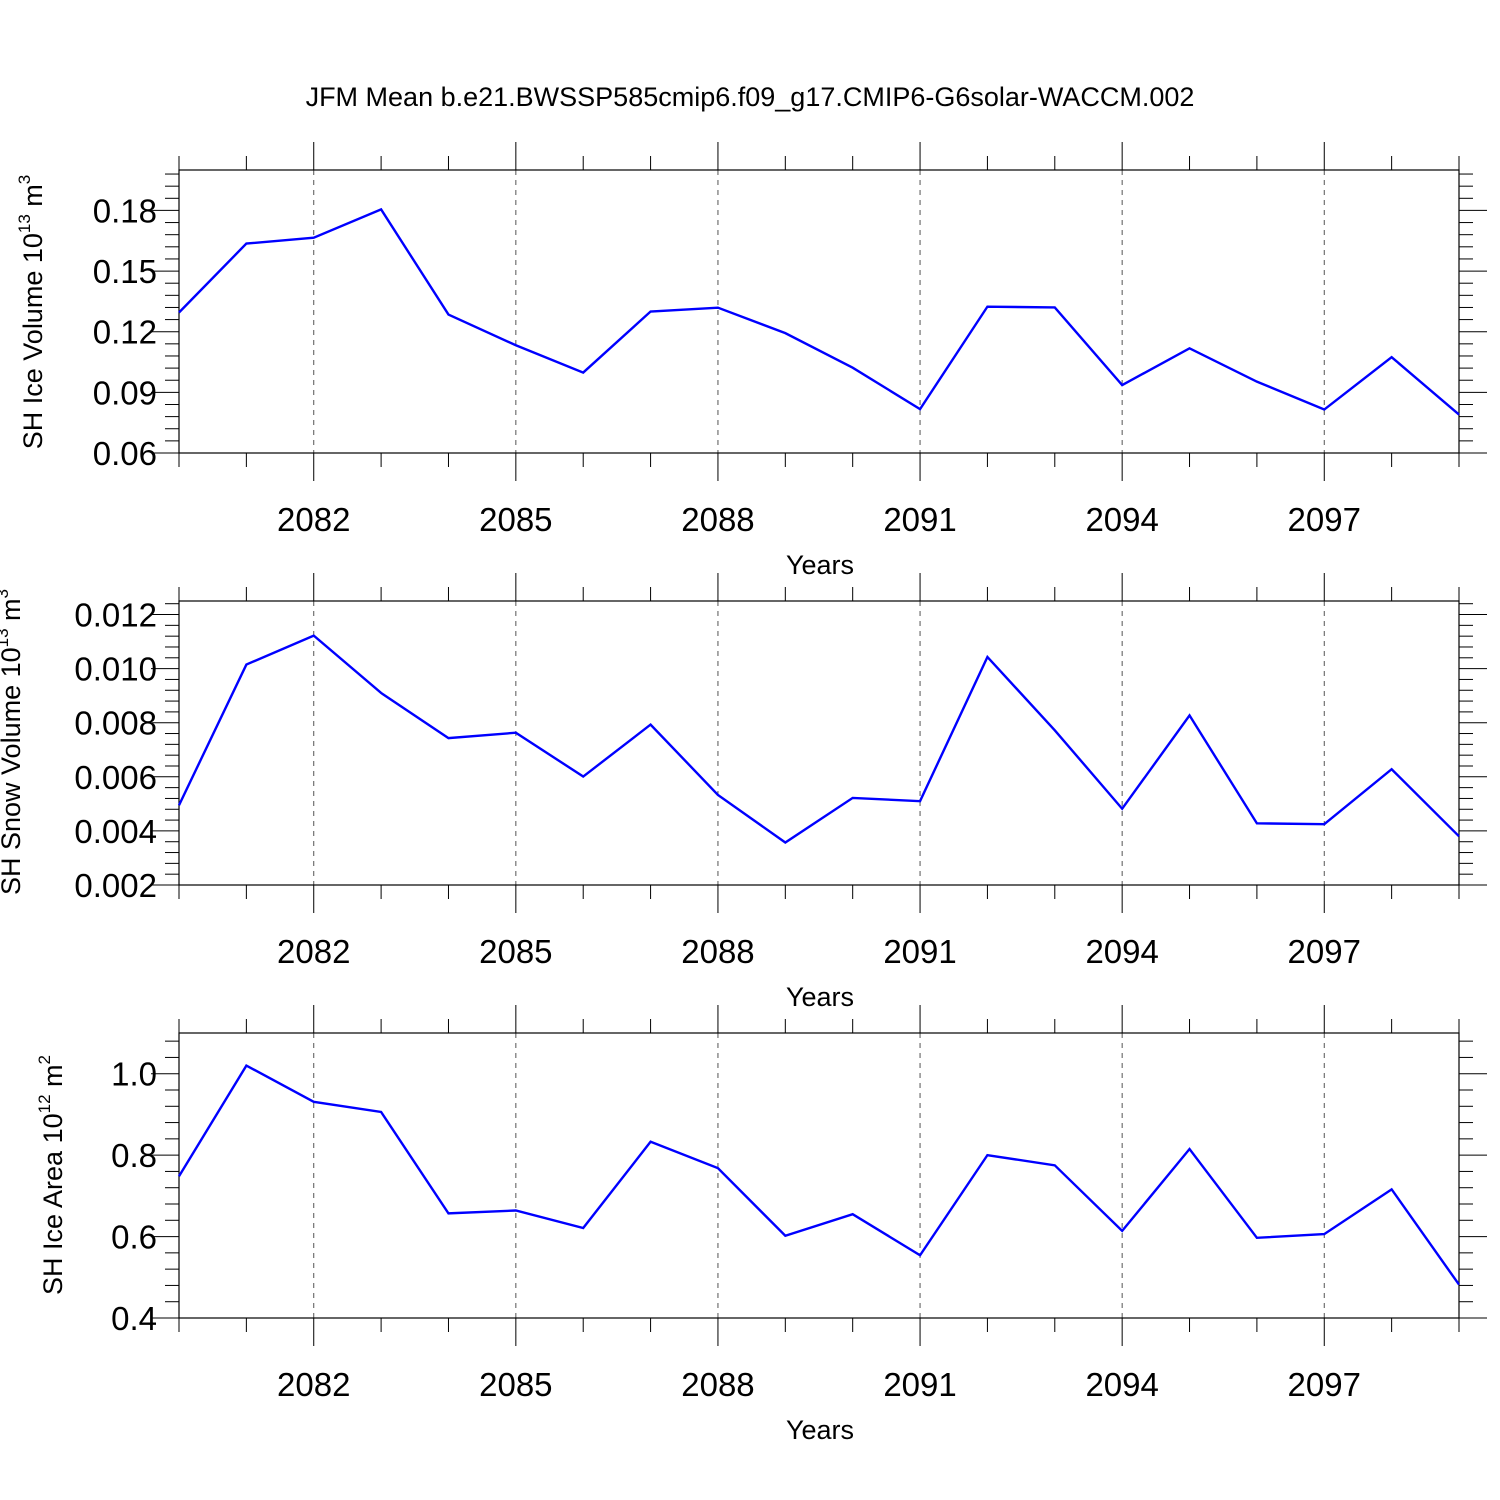 The width and height of the screenshot is (1500, 1500). I want to click on y-tick-label: 0.6, so click(134, 1237).